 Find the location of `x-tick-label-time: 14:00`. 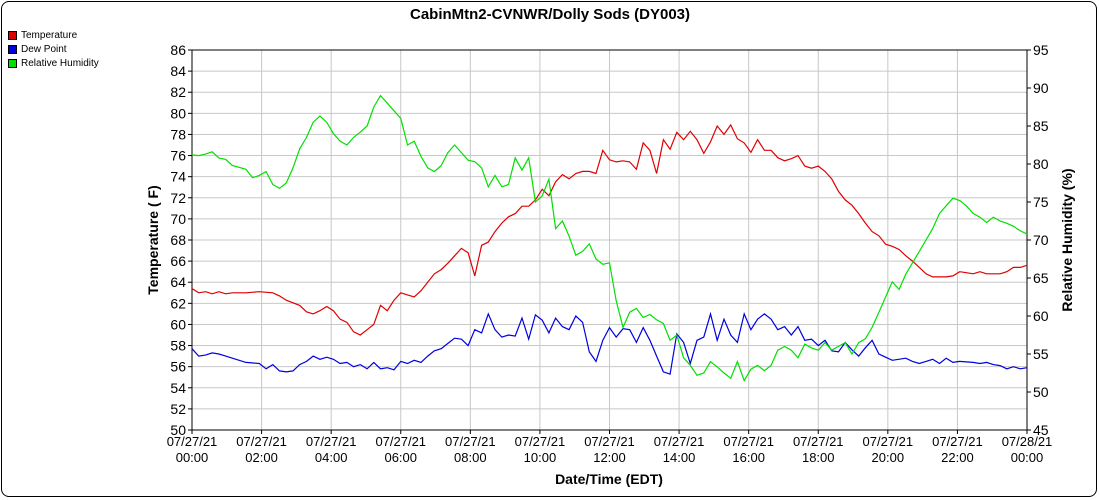

x-tick-label-time: 14:00 is located at coordinates (679, 457).